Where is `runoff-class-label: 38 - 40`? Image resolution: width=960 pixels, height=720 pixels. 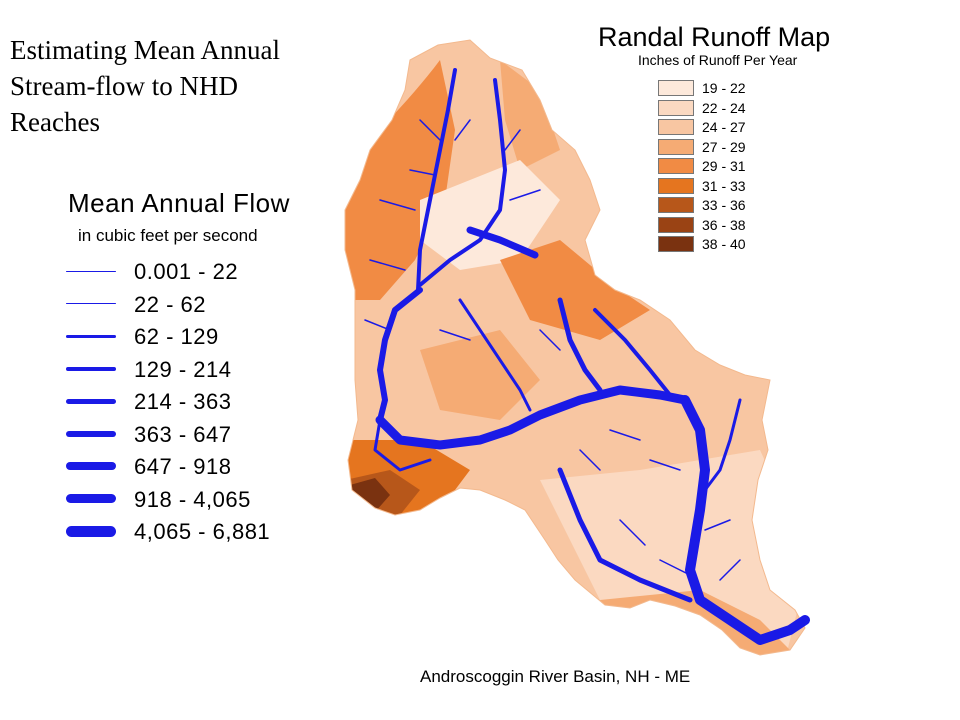 runoff-class-label: 38 - 40 is located at coordinates (724, 244).